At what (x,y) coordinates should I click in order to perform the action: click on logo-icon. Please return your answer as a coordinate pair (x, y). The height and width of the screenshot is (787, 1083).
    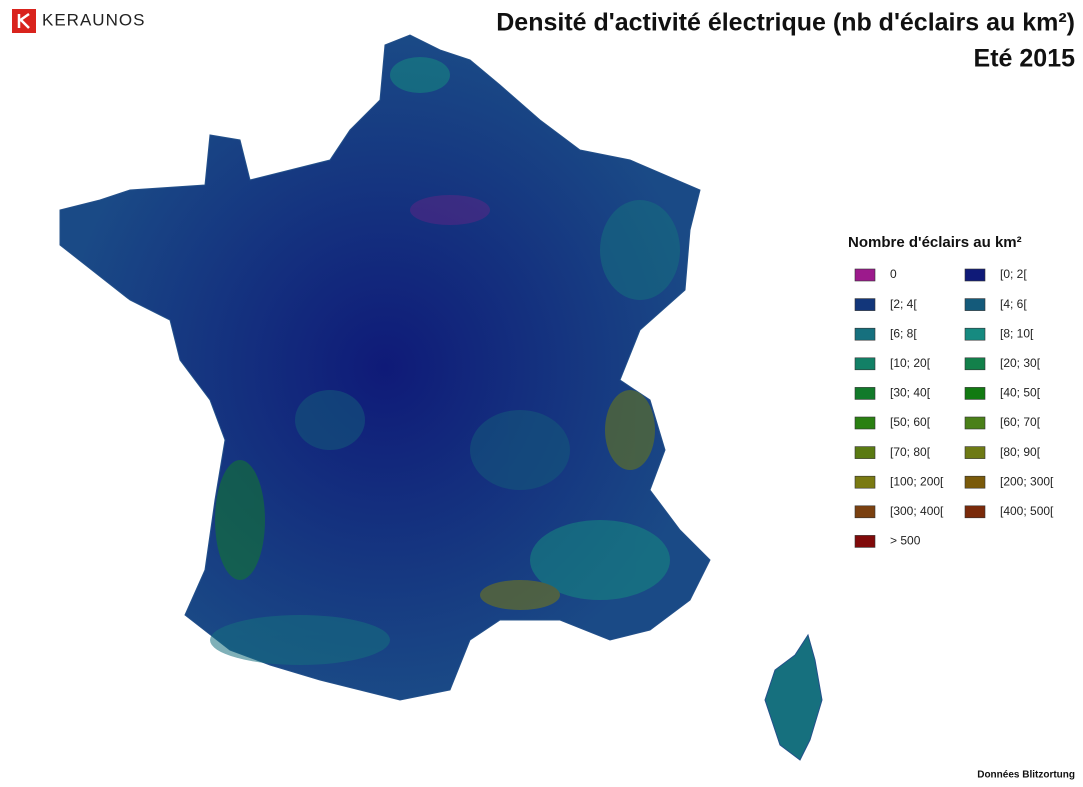
    Looking at the image, I should click on (24, 21).